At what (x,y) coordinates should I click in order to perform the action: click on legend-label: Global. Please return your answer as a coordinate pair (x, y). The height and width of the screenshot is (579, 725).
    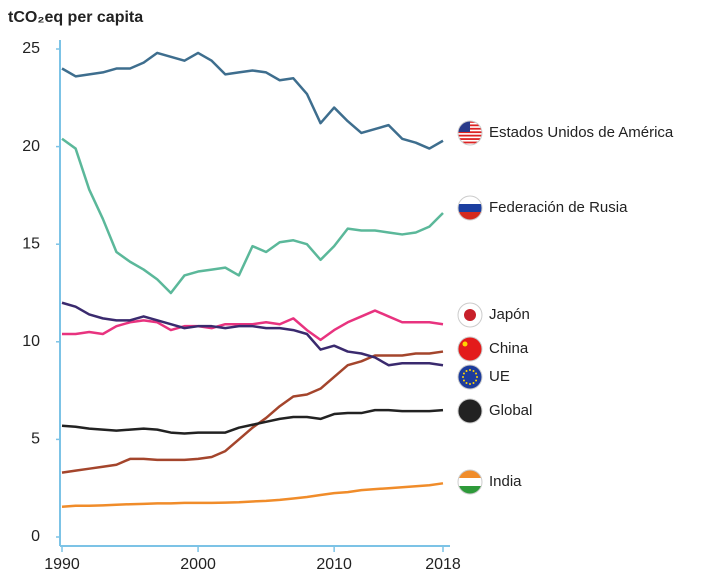
    Looking at the image, I should click on (510, 410).